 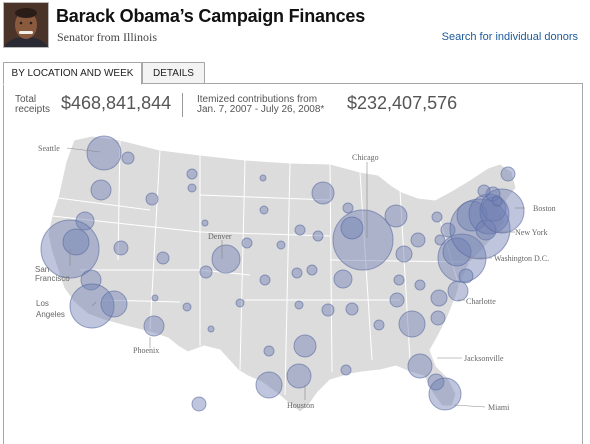 What do you see at coordinates (402, 103) in the screenshot?
I see `itemized-value: $232,407,576` at bounding box center [402, 103].